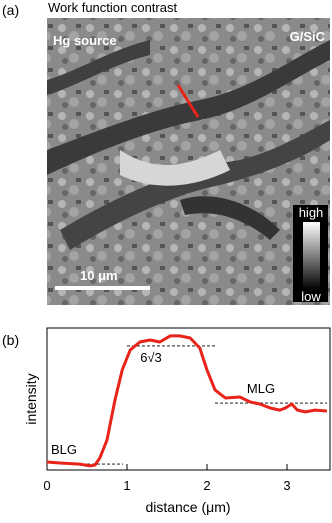 This screenshot has height=523, width=332. I want to click on x-tick-label: 2, so click(206, 485).